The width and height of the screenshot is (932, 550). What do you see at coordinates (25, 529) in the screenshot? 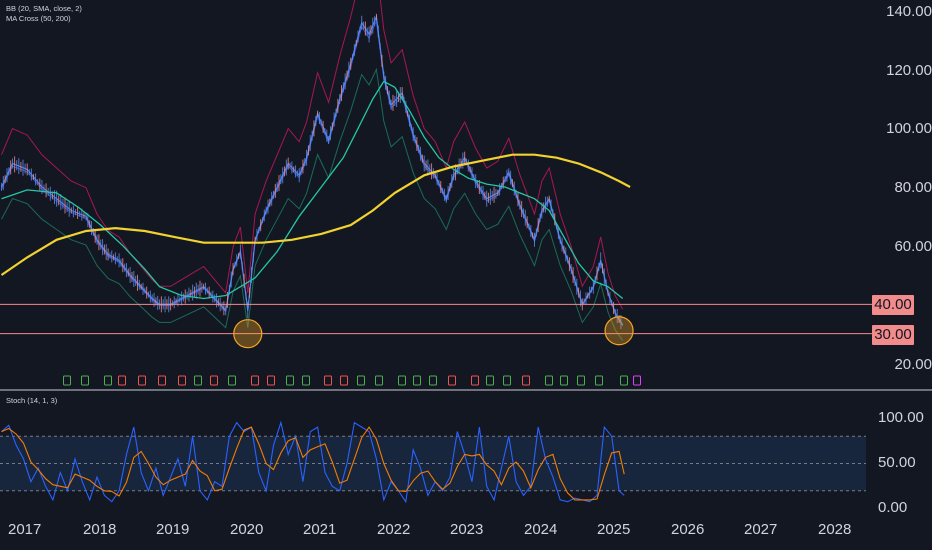
I see `x-axis-year: 2017` at bounding box center [25, 529].